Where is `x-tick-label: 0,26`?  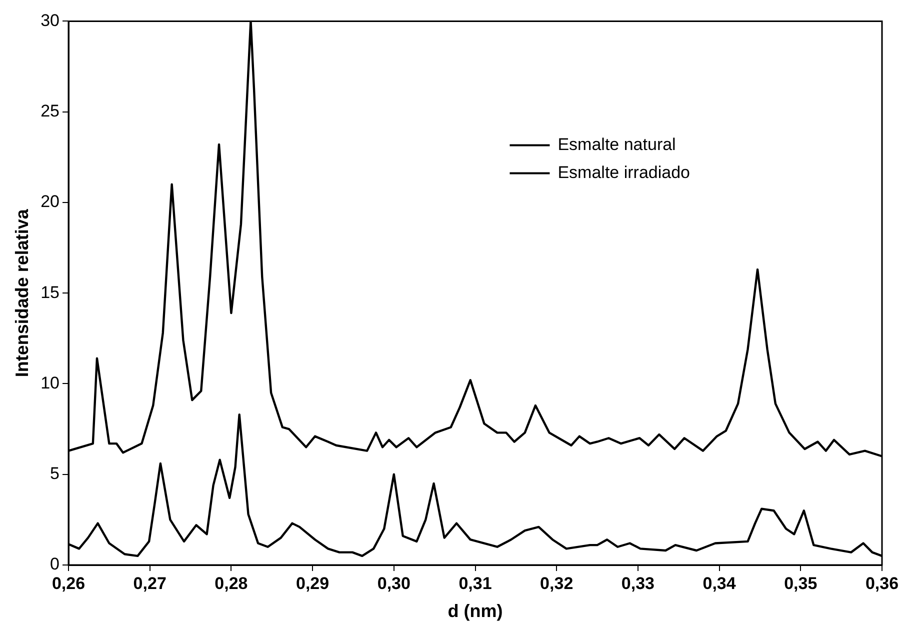 x-tick-label: 0,26 is located at coordinates (69, 583).